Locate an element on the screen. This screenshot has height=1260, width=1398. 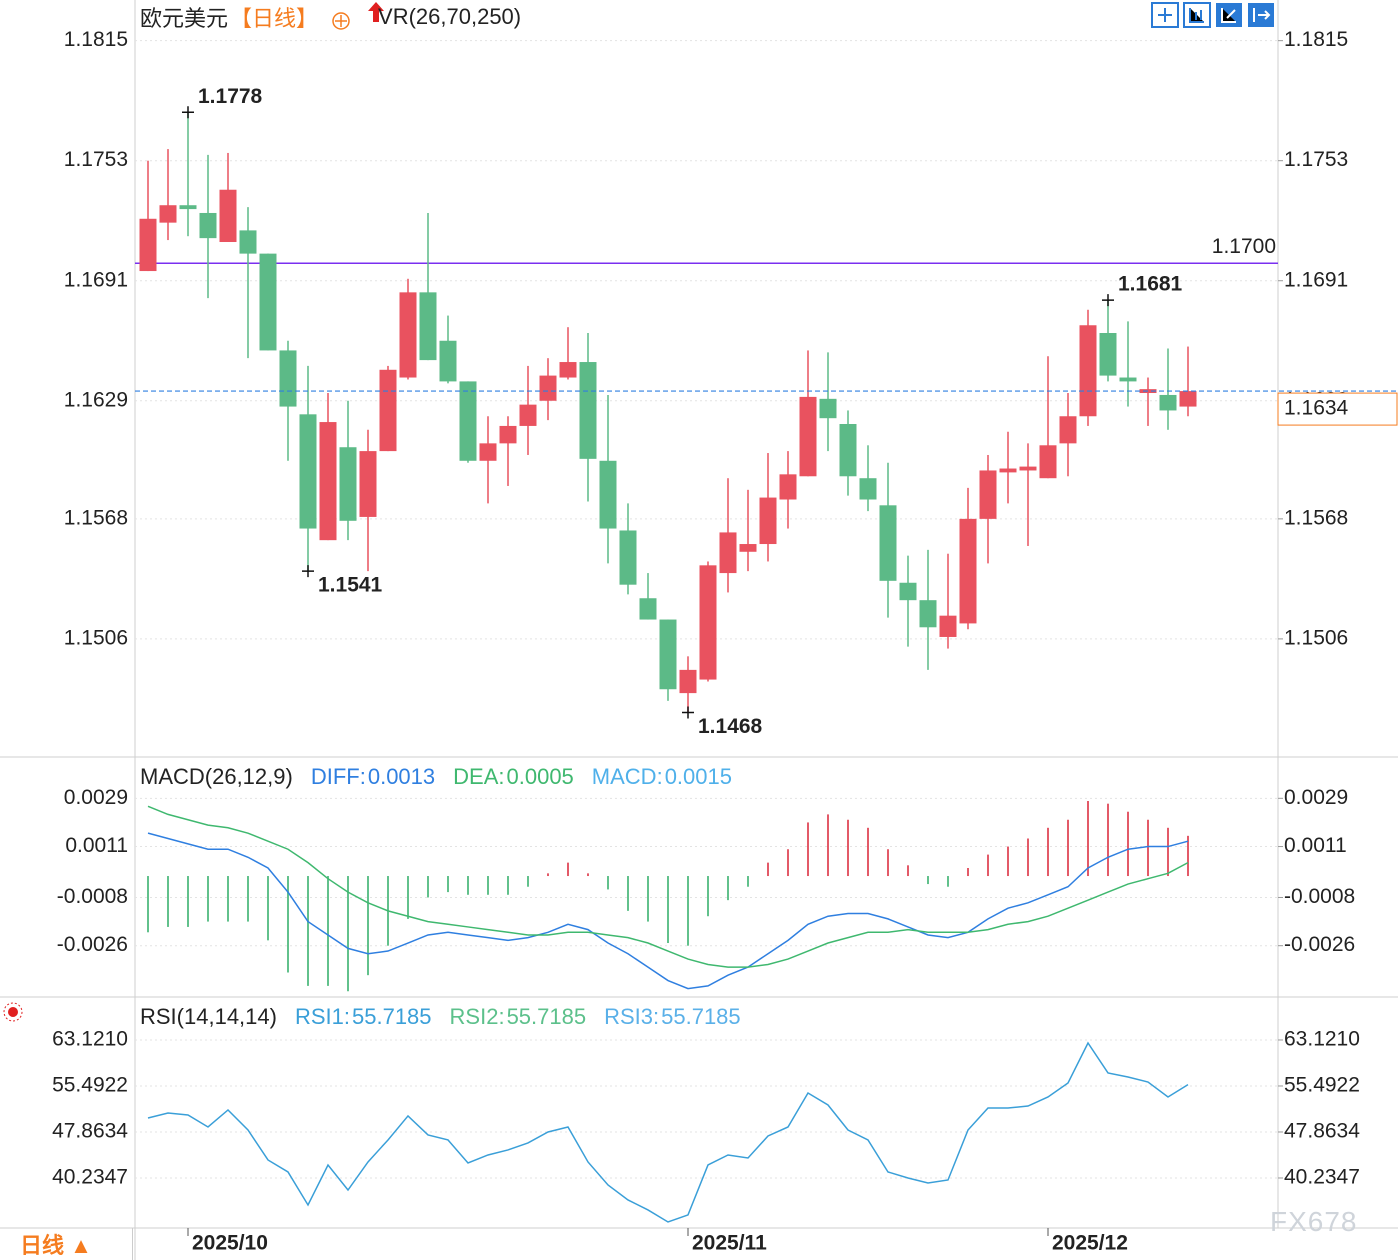
legend-value: 0.0015 is located at coordinates (698, 776).